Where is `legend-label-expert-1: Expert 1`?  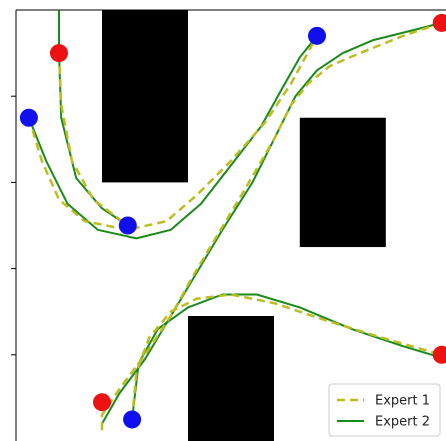 legend-label-expert-1: Expert 1 is located at coordinates (402, 401).